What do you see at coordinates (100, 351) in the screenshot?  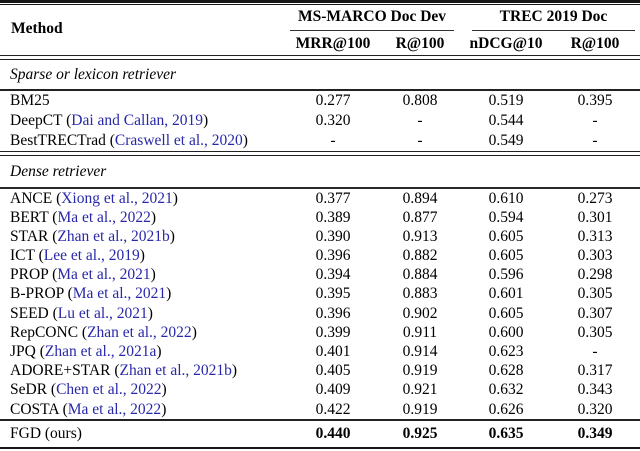 I see `citation-link: Zhan et al., 2021a` at bounding box center [100, 351].